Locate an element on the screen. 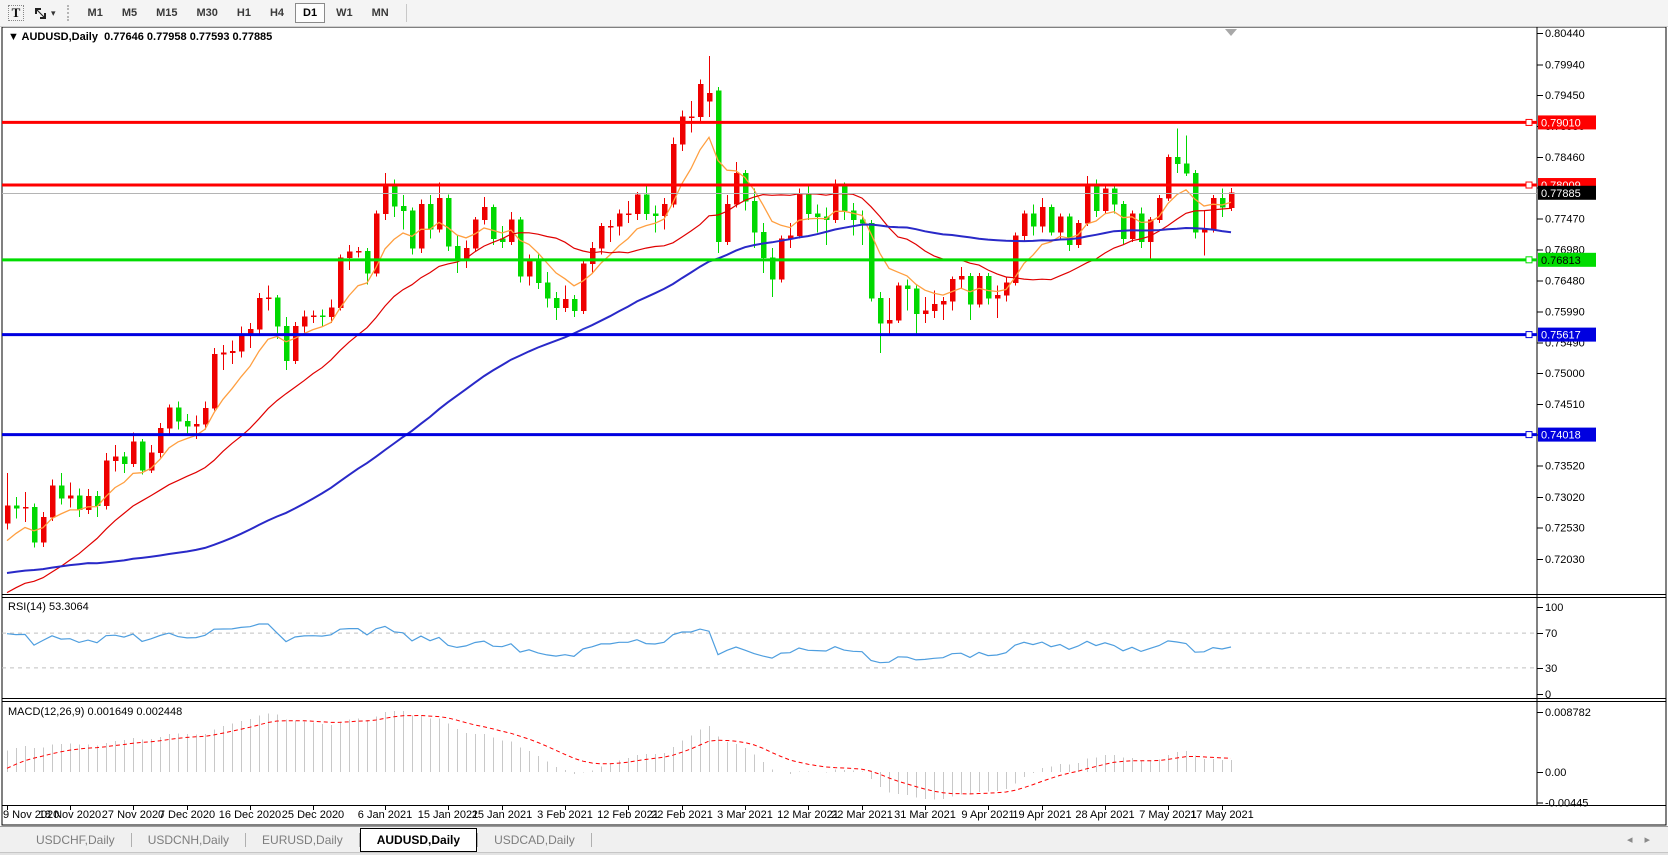 This screenshot has width=1668, height=855. macd-axis: 0.008782 0.00 -0.00445 is located at coordinates (1564, 758).